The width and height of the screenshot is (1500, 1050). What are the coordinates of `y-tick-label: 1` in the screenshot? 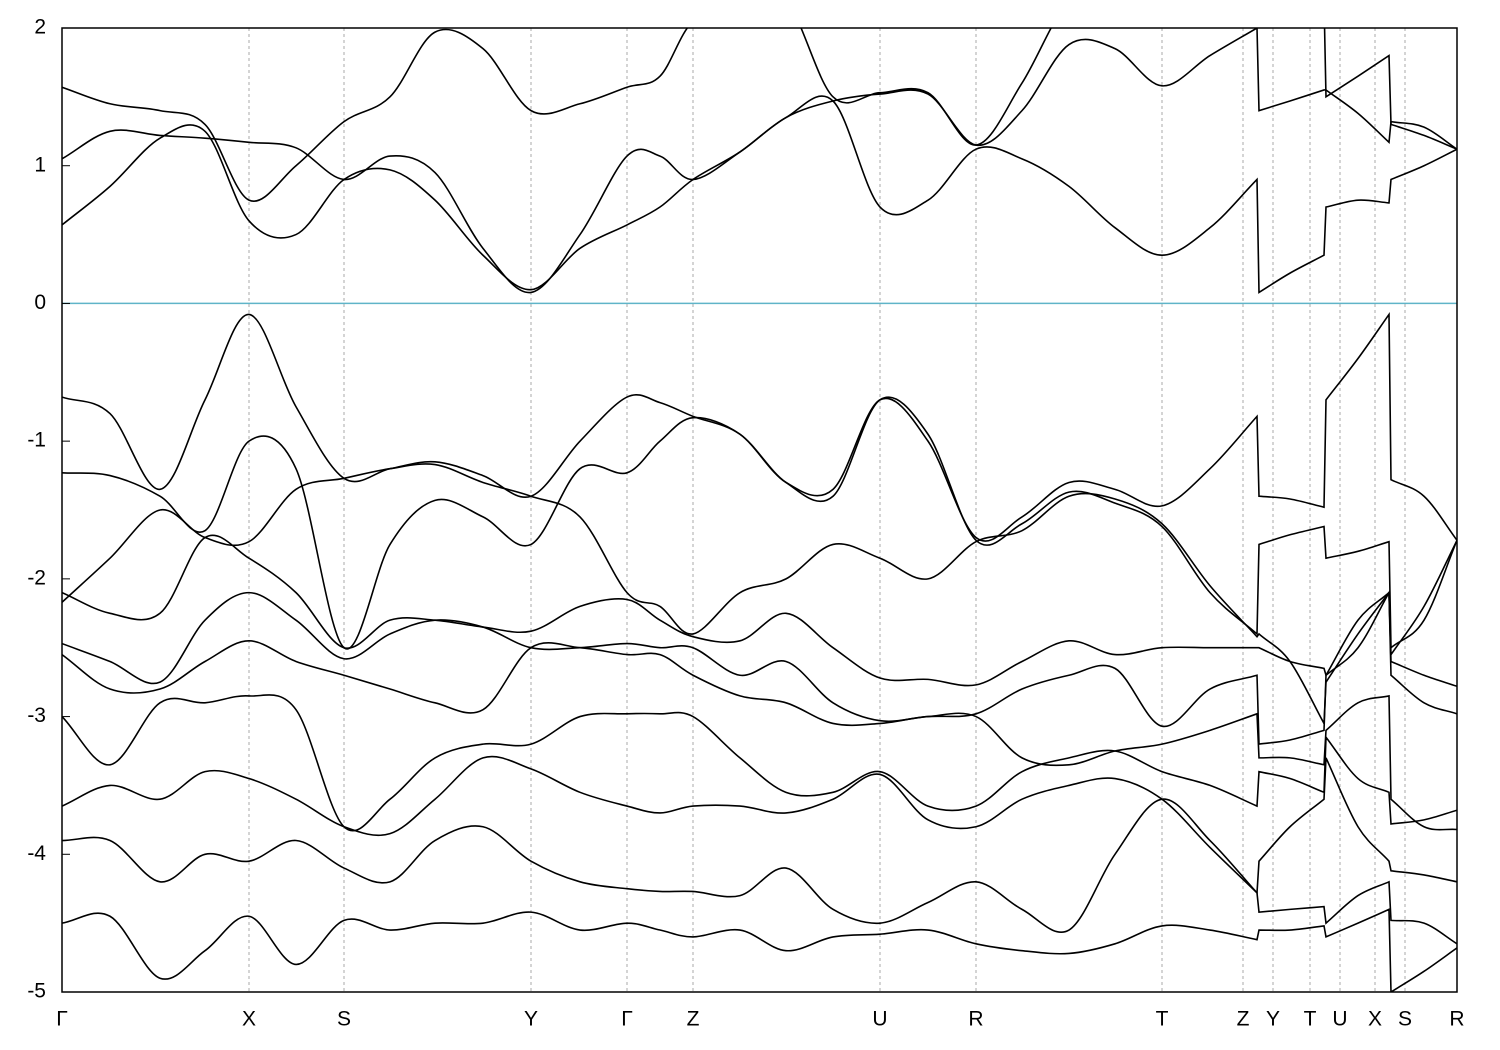 It's located at (40, 164).